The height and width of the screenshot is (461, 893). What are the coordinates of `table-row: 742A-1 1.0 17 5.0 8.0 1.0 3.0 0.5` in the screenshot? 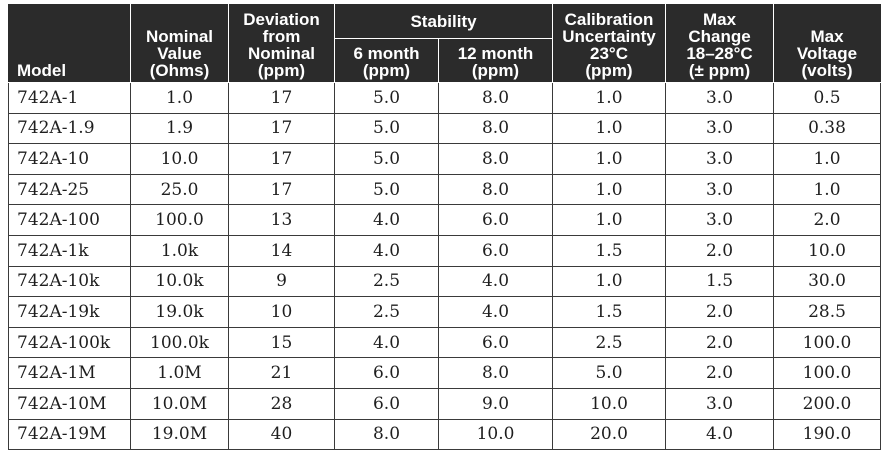 It's located at (444, 98).